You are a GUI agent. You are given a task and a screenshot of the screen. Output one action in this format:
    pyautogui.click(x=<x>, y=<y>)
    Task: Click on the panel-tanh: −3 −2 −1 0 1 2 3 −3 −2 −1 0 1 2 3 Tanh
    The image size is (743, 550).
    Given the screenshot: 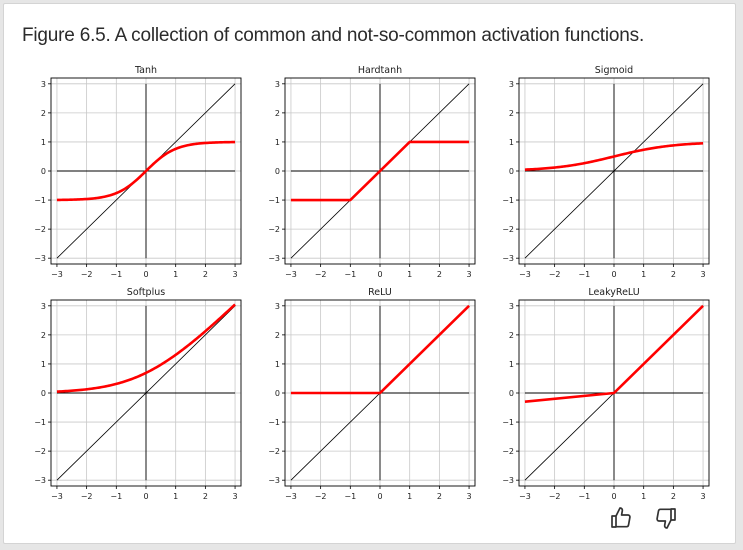 What is the action you would take?
    pyautogui.click(x=138, y=172)
    